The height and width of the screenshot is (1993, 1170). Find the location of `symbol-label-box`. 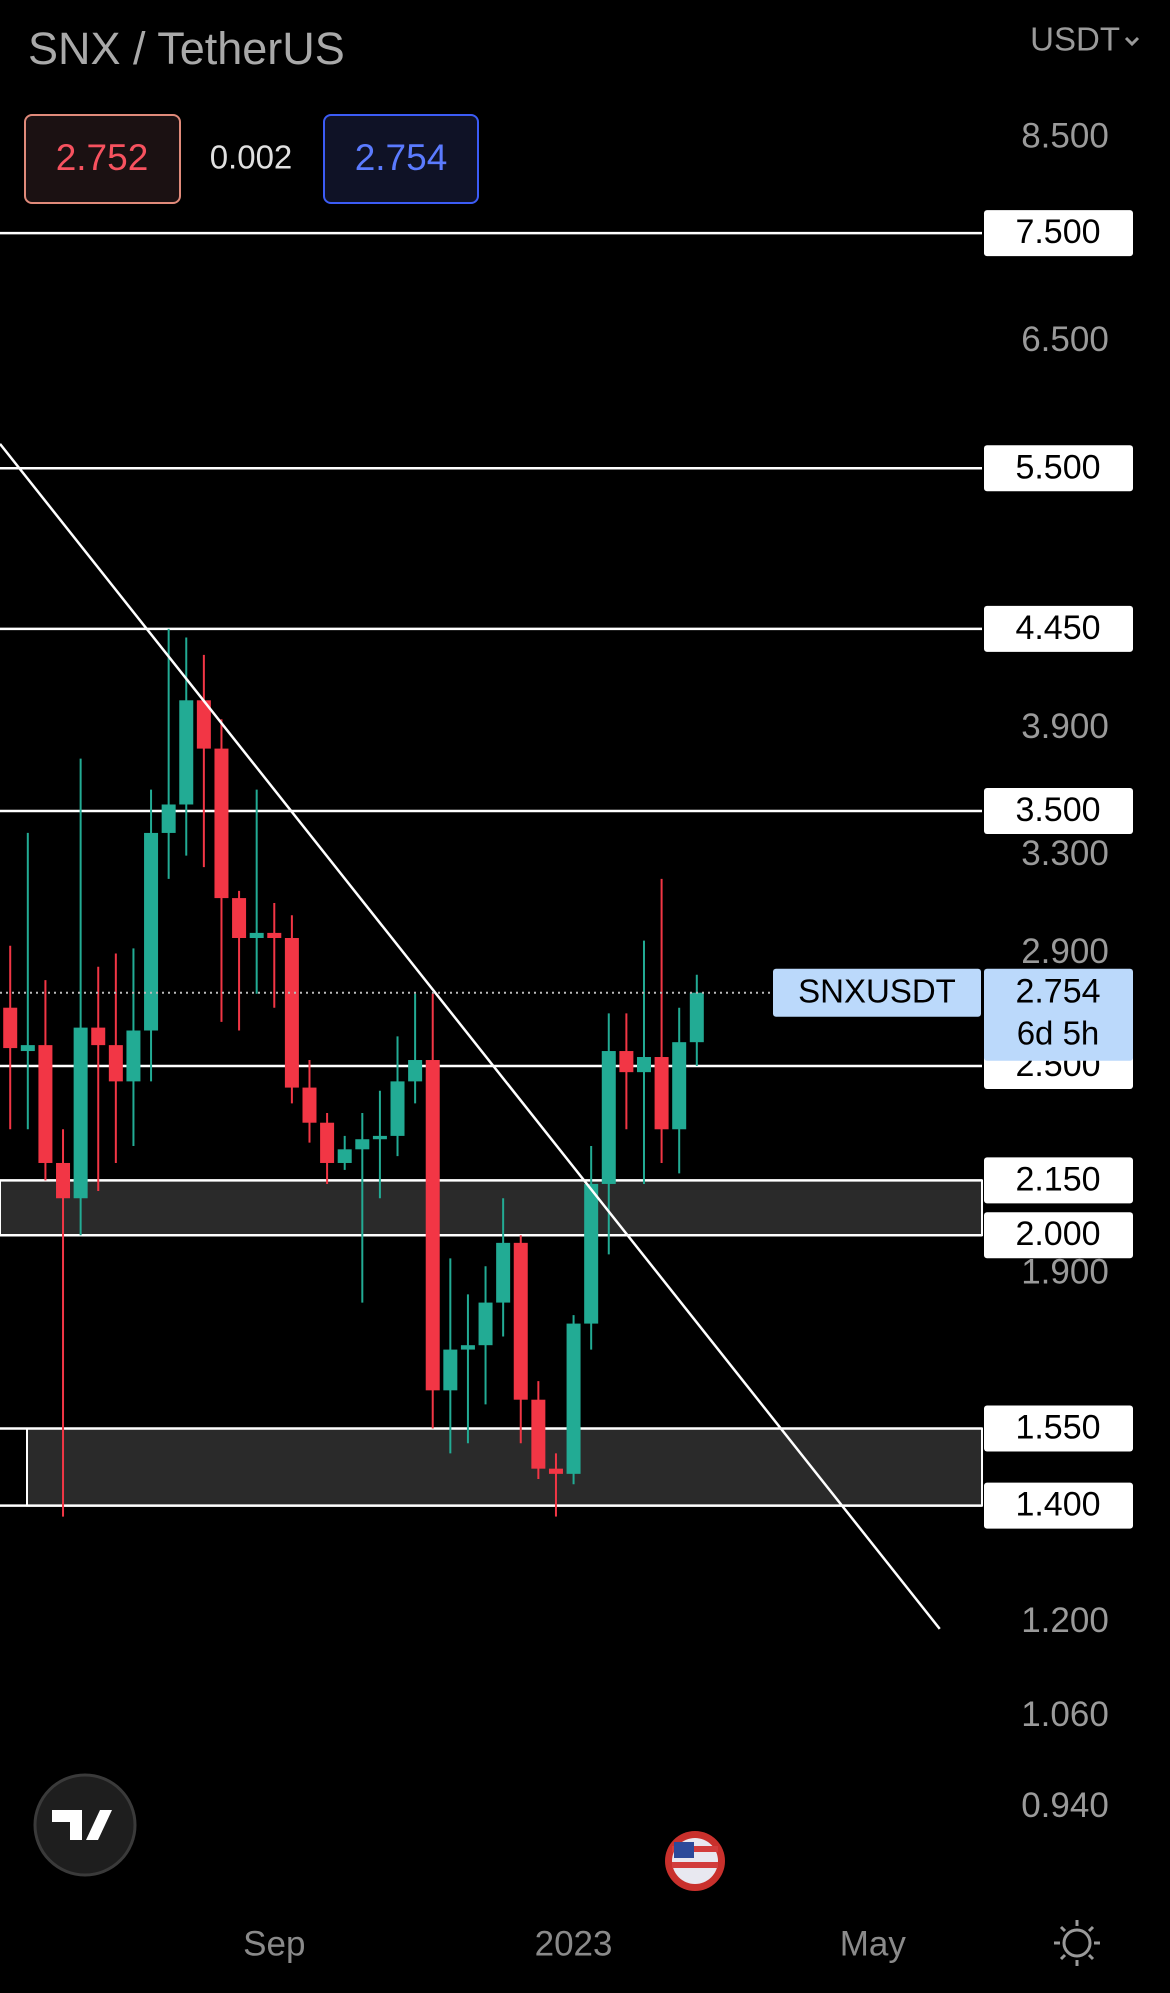

symbol-label-box is located at coordinates (877, 992).